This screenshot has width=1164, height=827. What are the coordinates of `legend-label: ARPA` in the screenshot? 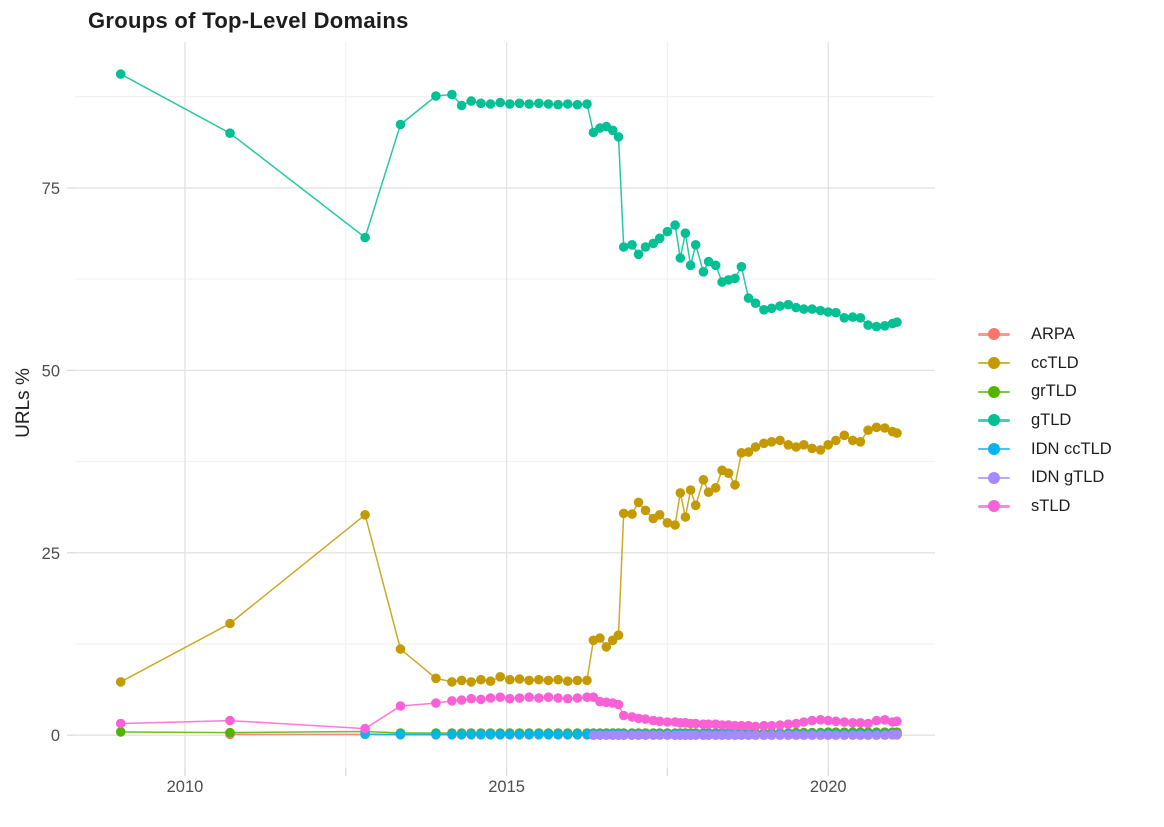 It's located at (1053, 333).